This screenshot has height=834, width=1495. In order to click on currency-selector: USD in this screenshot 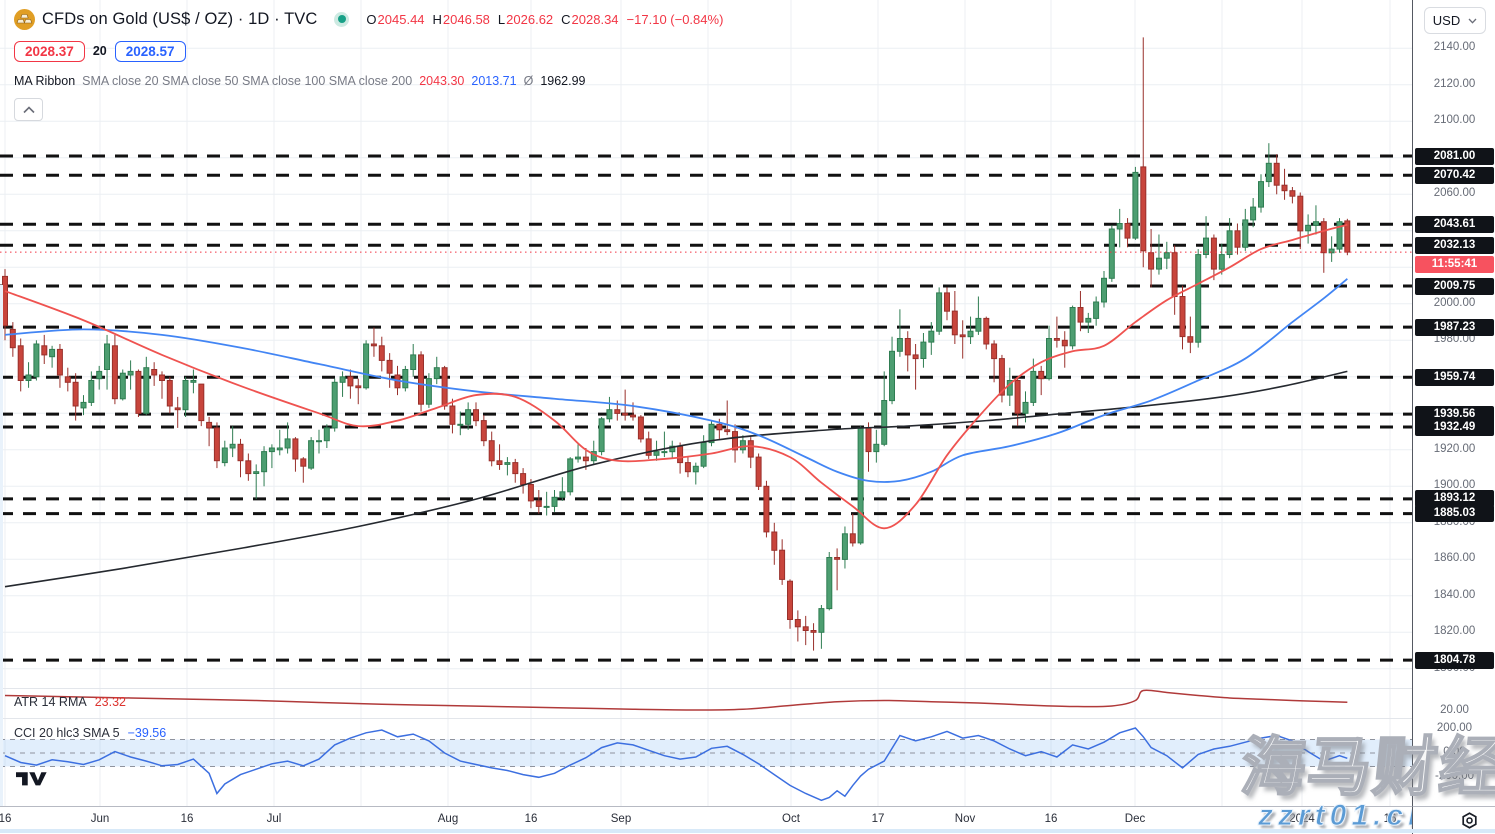, I will do `click(1455, 20)`.